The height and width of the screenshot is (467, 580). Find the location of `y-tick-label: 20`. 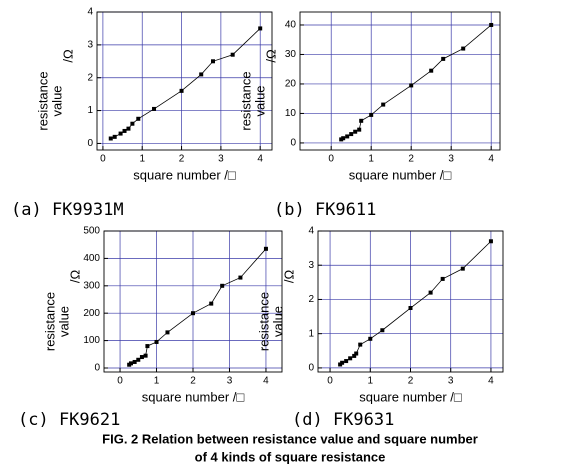

y-tick-label: 20 is located at coordinates (291, 84).